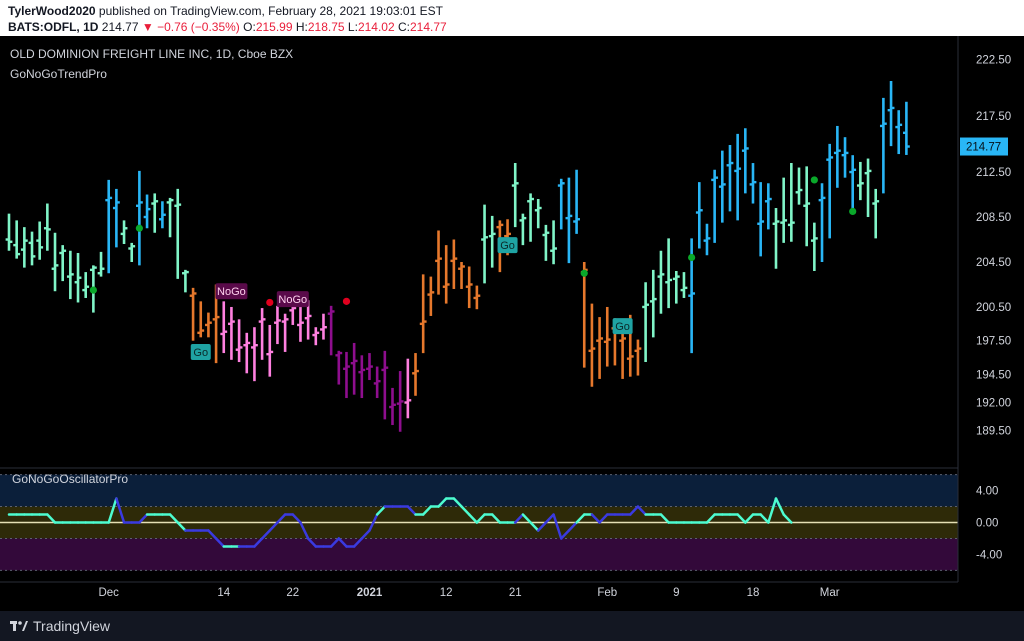  What do you see at coordinates (274, 27) in the screenshot?
I see `open-value: 215.99` at bounding box center [274, 27].